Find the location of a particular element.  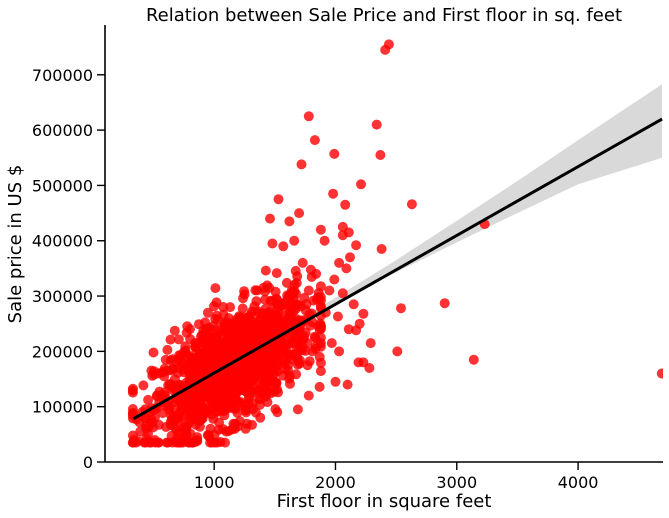

x-tick-label: 4000 is located at coordinates (578, 482).